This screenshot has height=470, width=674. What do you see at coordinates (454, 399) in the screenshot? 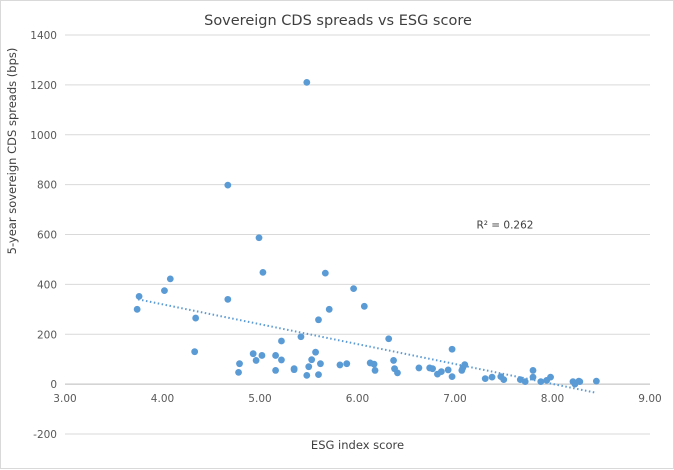
I see `x-tick-label: 7.00` at bounding box center [454, 399].